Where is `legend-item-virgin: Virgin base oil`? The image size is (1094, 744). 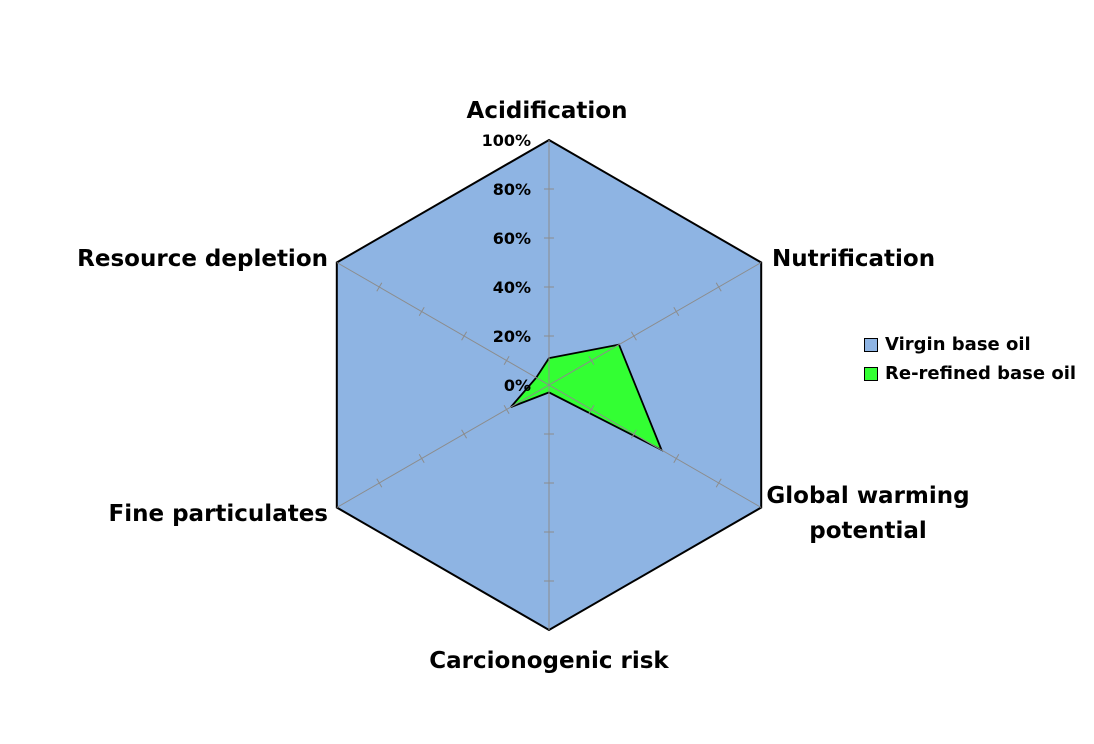
legend-item-virgin: Virgin base oil is located at coordinates (970, 344).